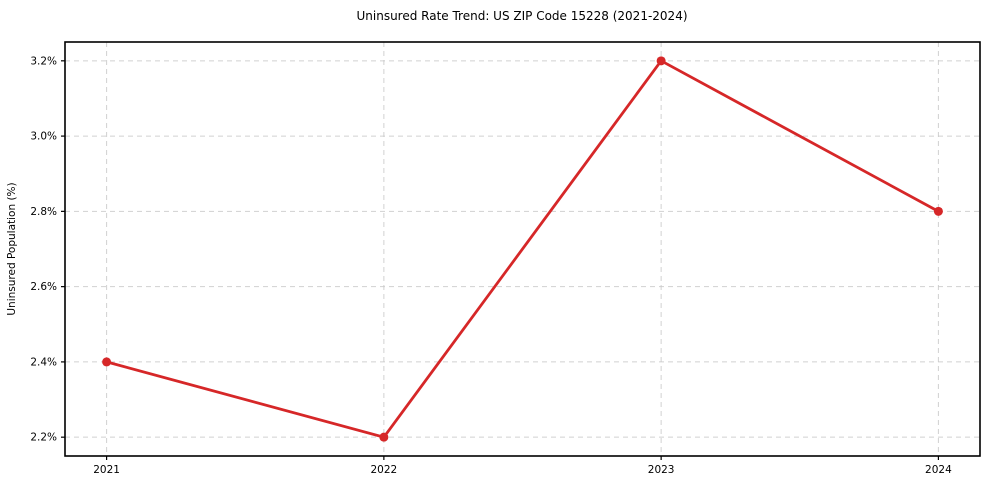  What do you see at coordinates (43, 362) in the screenshot?
I see `y-tick-label: 2.4%` at bounding box center [43, 362].